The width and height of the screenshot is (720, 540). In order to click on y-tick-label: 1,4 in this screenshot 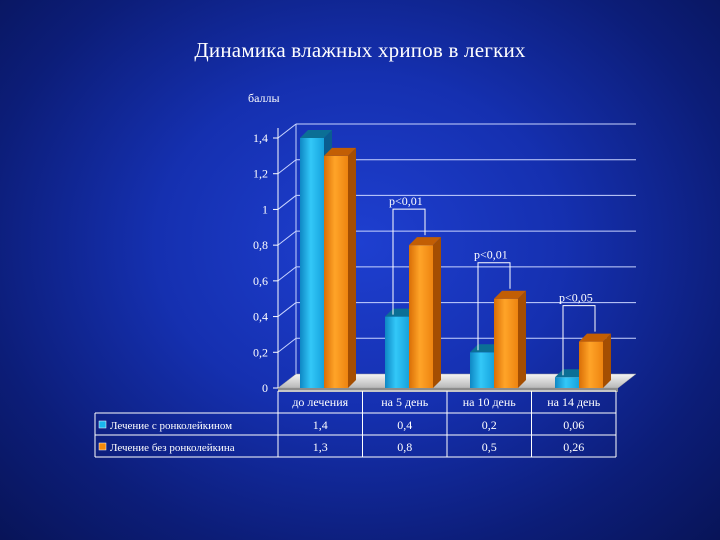, I will do `click(260, 138)`.